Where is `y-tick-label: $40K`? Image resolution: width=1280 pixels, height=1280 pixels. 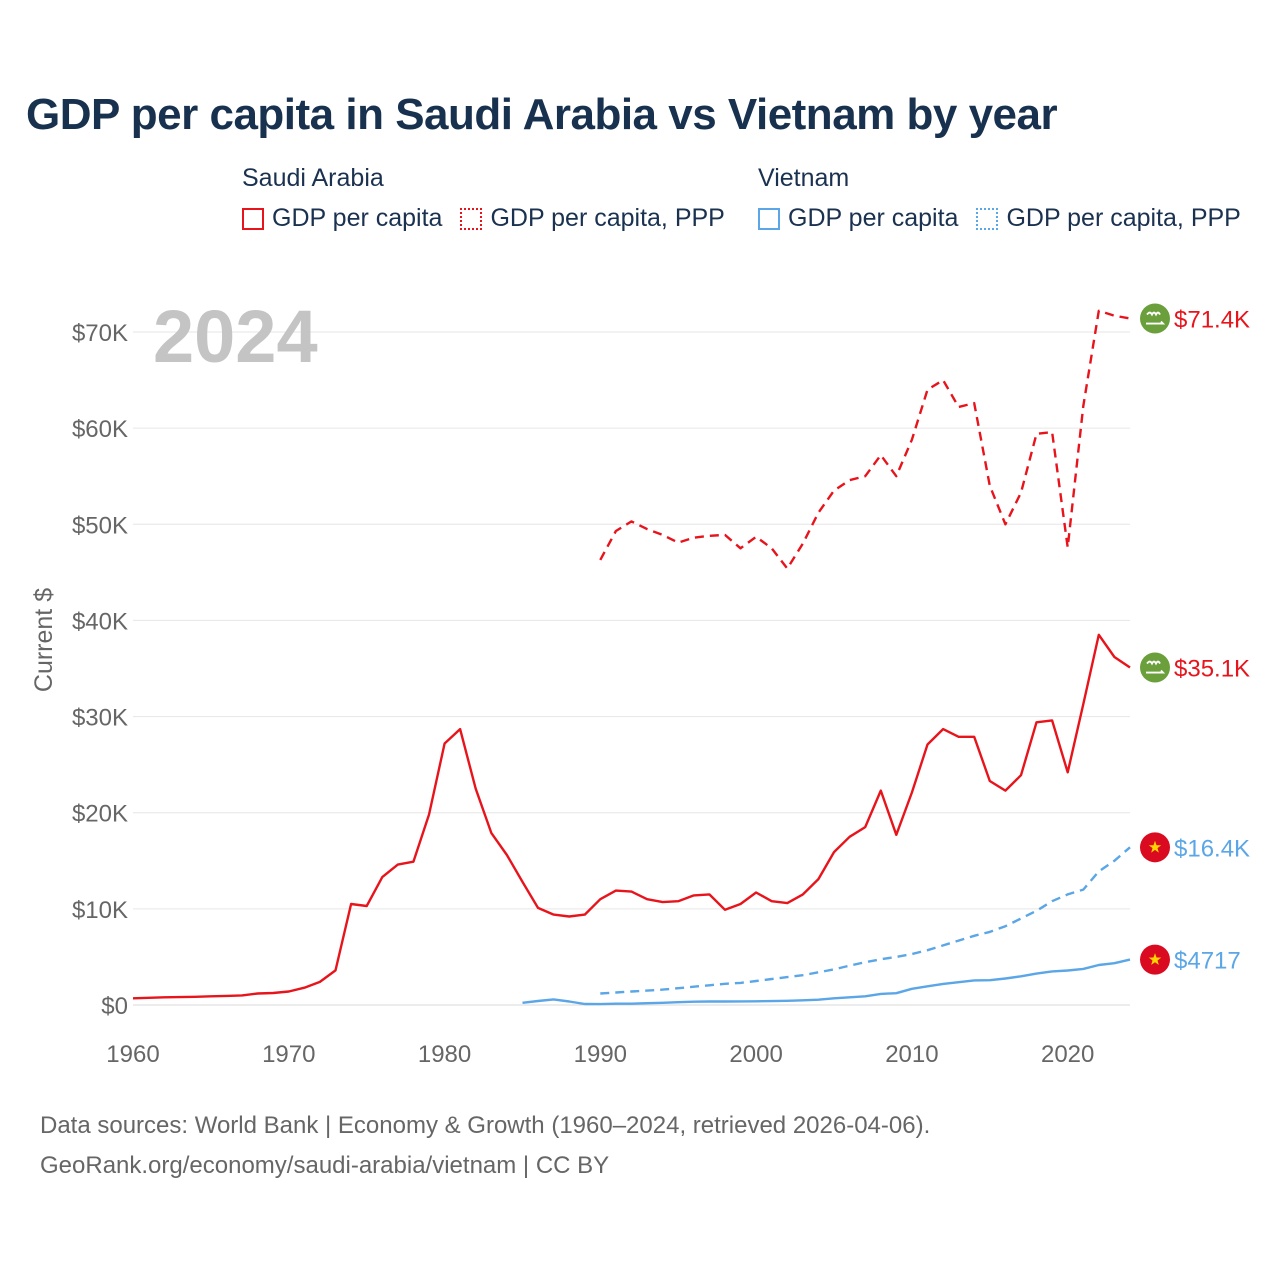
y-tick-label: $40K is located at coordinates (100, 621).